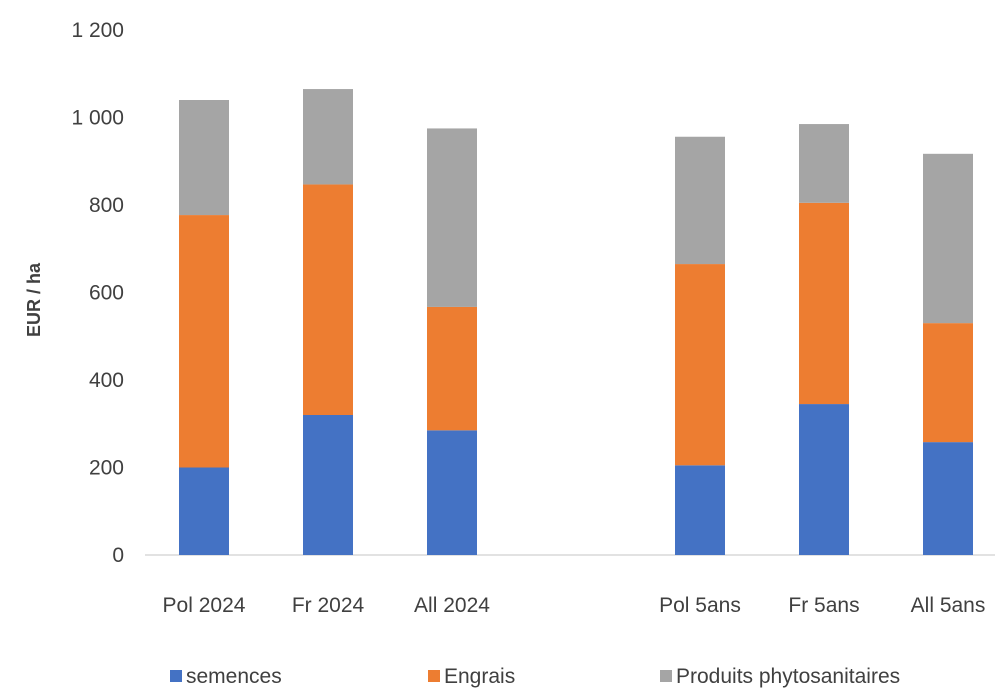  I want to click on x-tick-label: Pol 2024, so click(204, 605).